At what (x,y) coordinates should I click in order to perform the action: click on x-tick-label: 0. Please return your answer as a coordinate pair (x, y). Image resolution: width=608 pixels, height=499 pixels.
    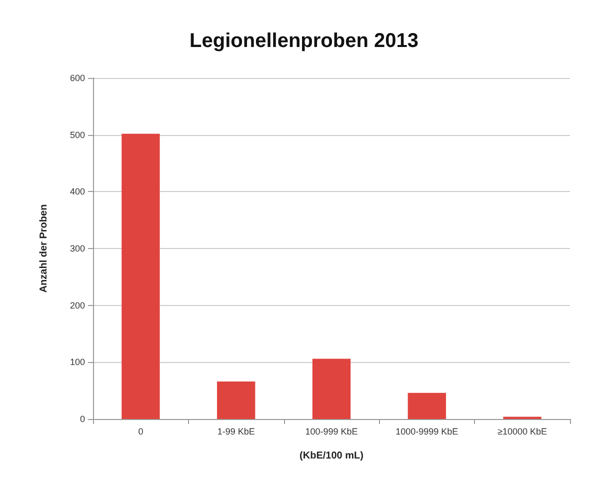
    Looking at the image, I should click on (141, 431).